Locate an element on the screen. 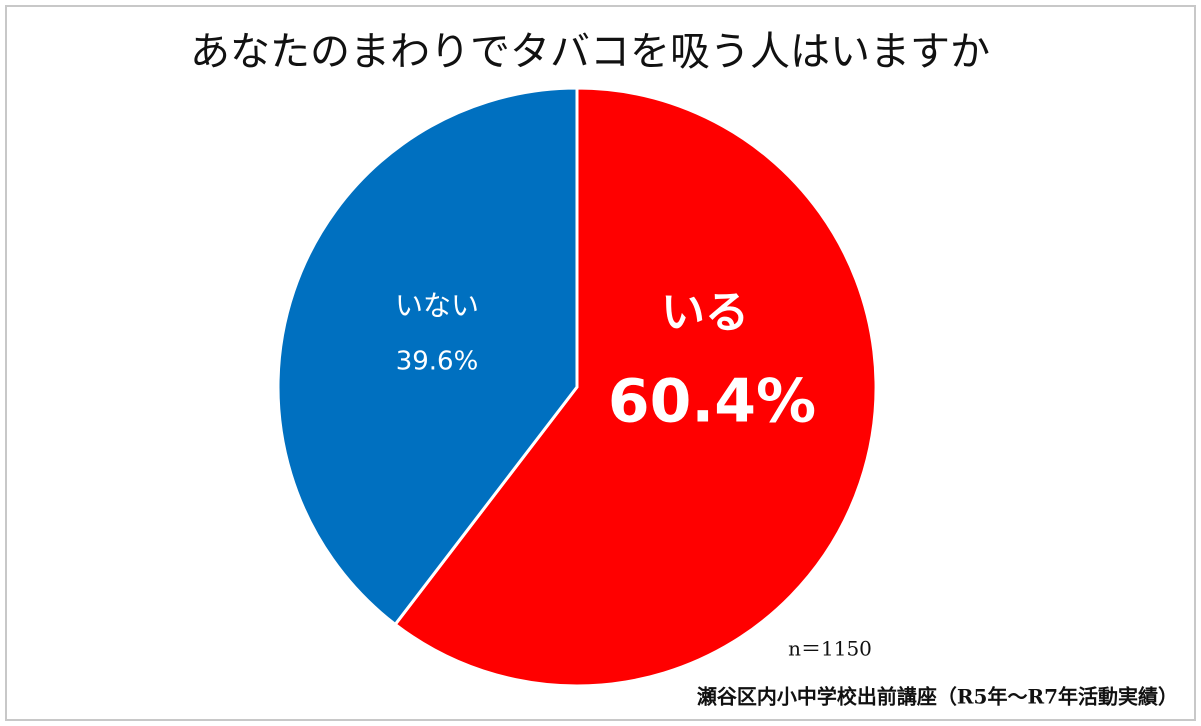 This screenshot has height=726, width=1201. annotation: 瀬谷区内小中学校出前講座（R5年～R7年活動実績） is located at coordinates (937, 697).